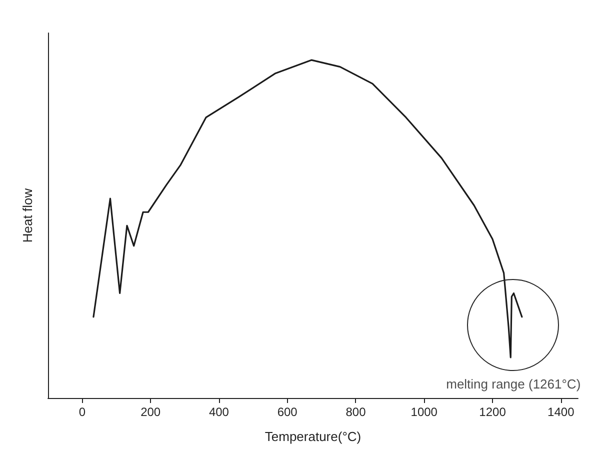 The image size is (616, 469). What do you see at coordinates (356, 412) in the screenshot?
I see `x-tick-label: 800` at bounding box center [356, 412].